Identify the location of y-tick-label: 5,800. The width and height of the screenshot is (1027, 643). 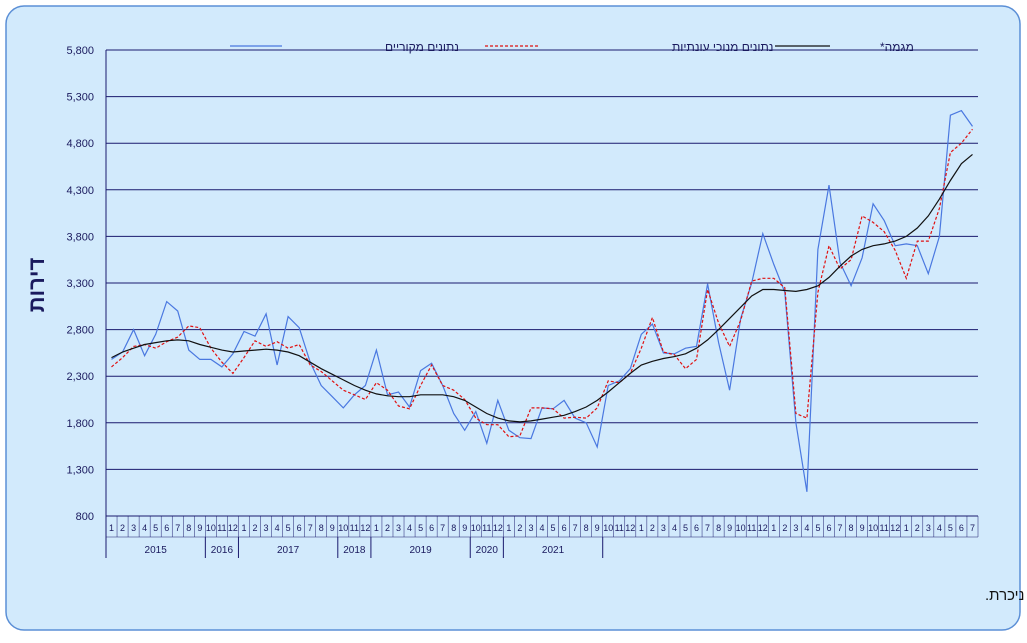
(80, 51).